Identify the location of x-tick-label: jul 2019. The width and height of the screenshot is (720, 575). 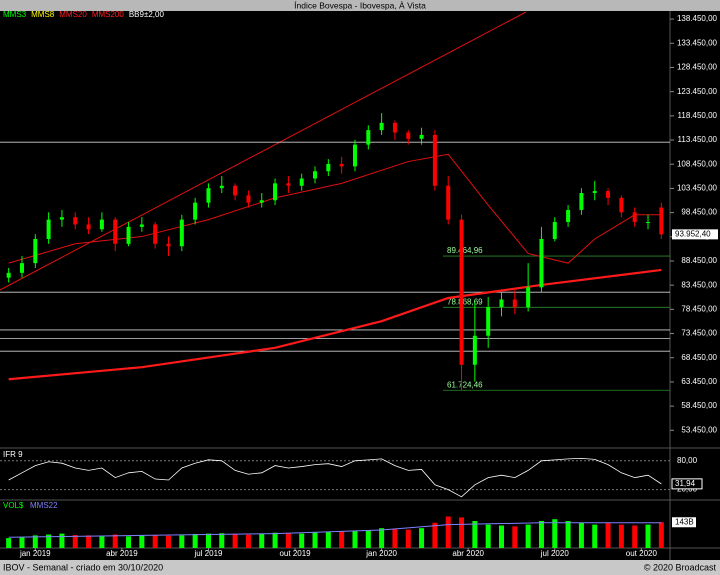
(208, 553).